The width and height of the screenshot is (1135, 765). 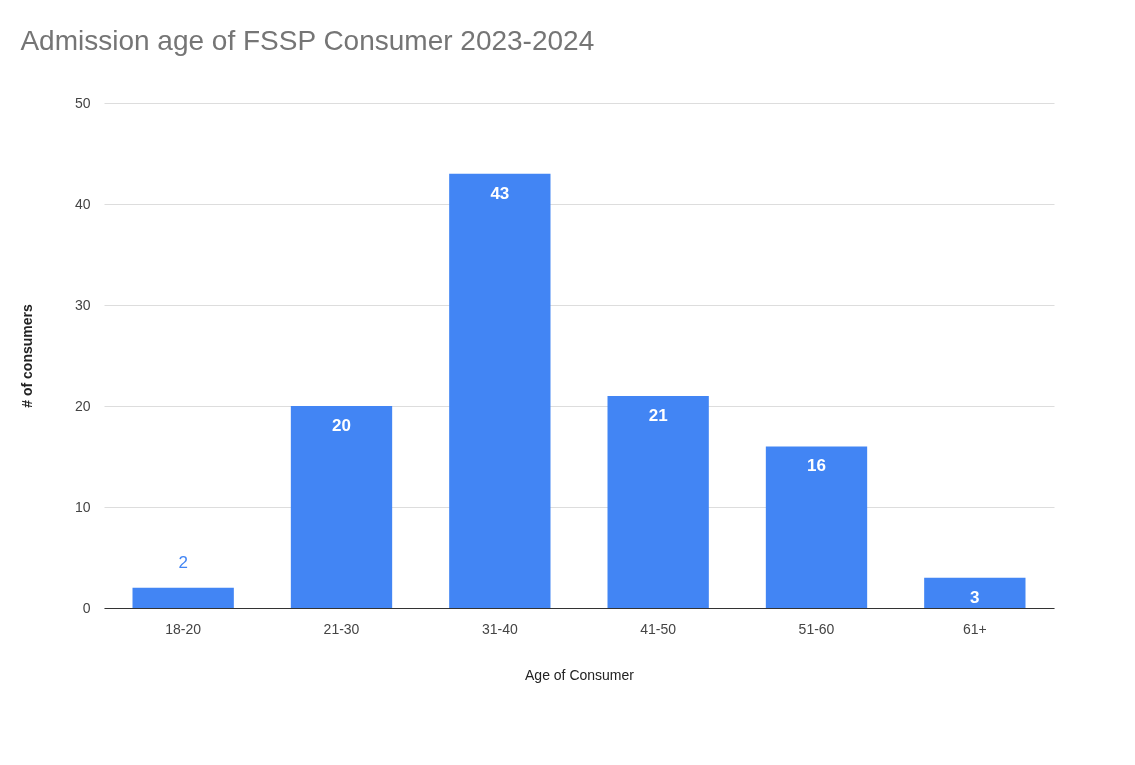 I want to click on data-label: 20, so click(x=341, y=425).